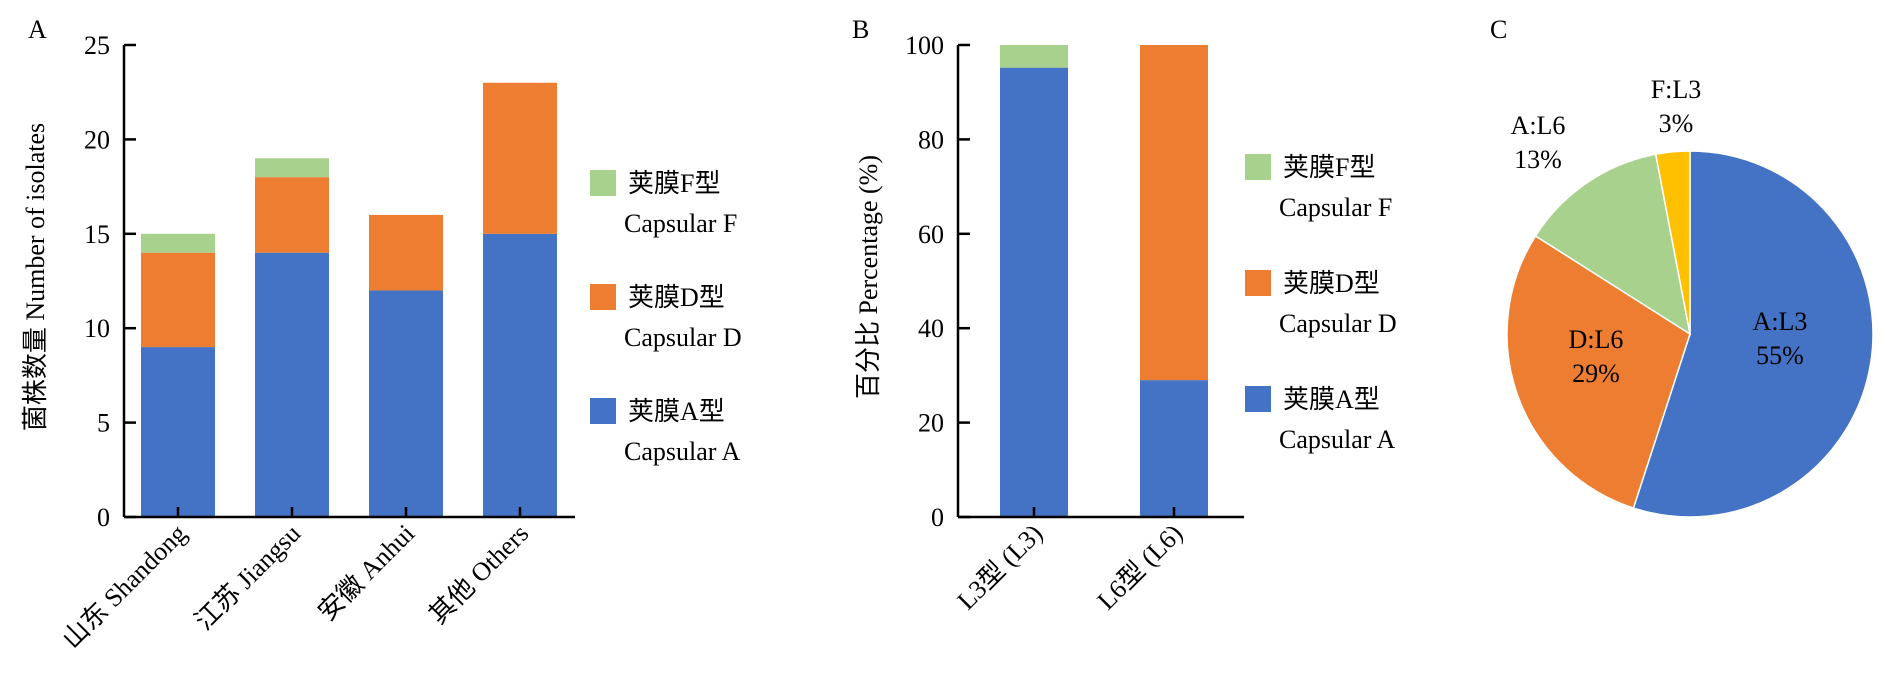  Describe the element at coordinates (676, 297) in the screenshot. I see `panel-a-legend-label-zh-capsular_d: 荚膜D型` at that location.